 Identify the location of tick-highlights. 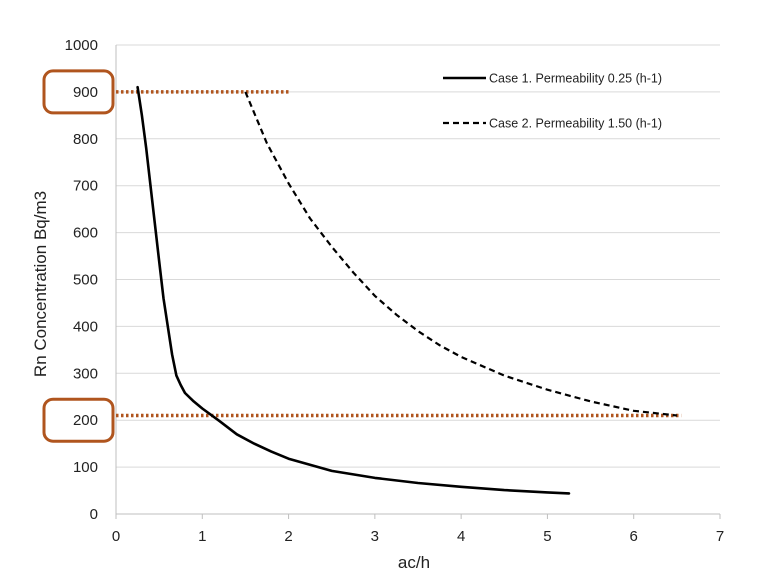
(78, 256).